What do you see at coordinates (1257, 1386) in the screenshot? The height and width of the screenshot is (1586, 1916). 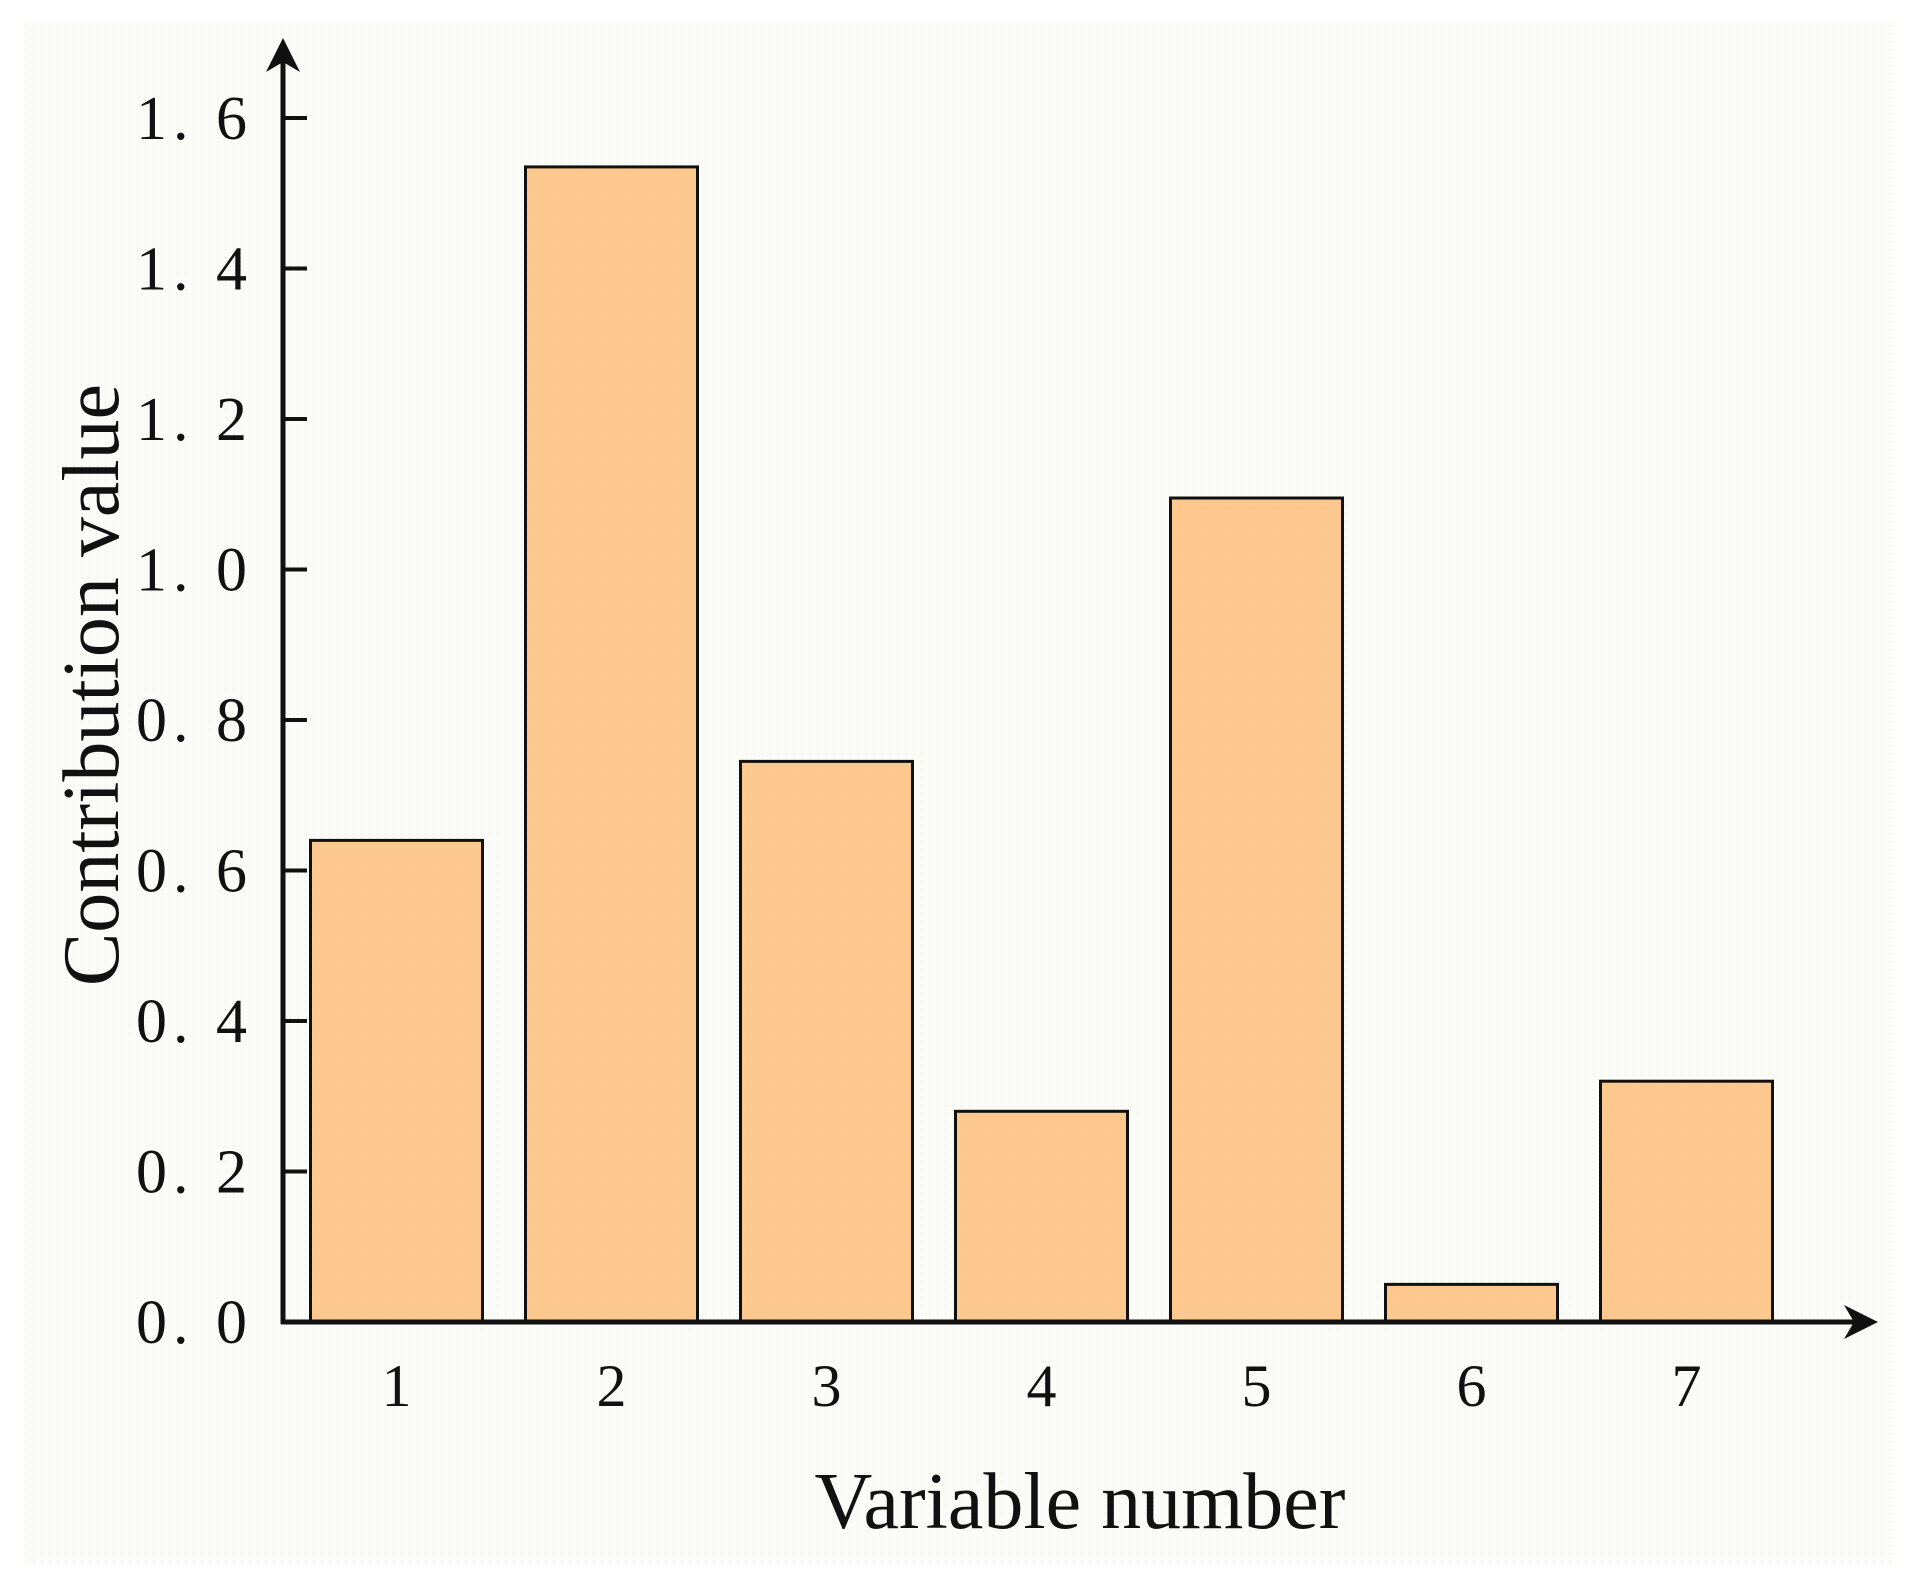 I see `x-tick-label: 5` at bounding box center [1257, 1386].